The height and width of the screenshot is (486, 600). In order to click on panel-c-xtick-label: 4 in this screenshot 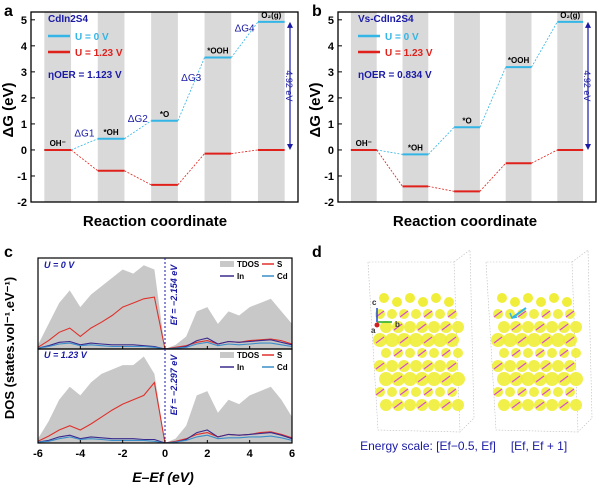, I will do `click(250, 454)`.